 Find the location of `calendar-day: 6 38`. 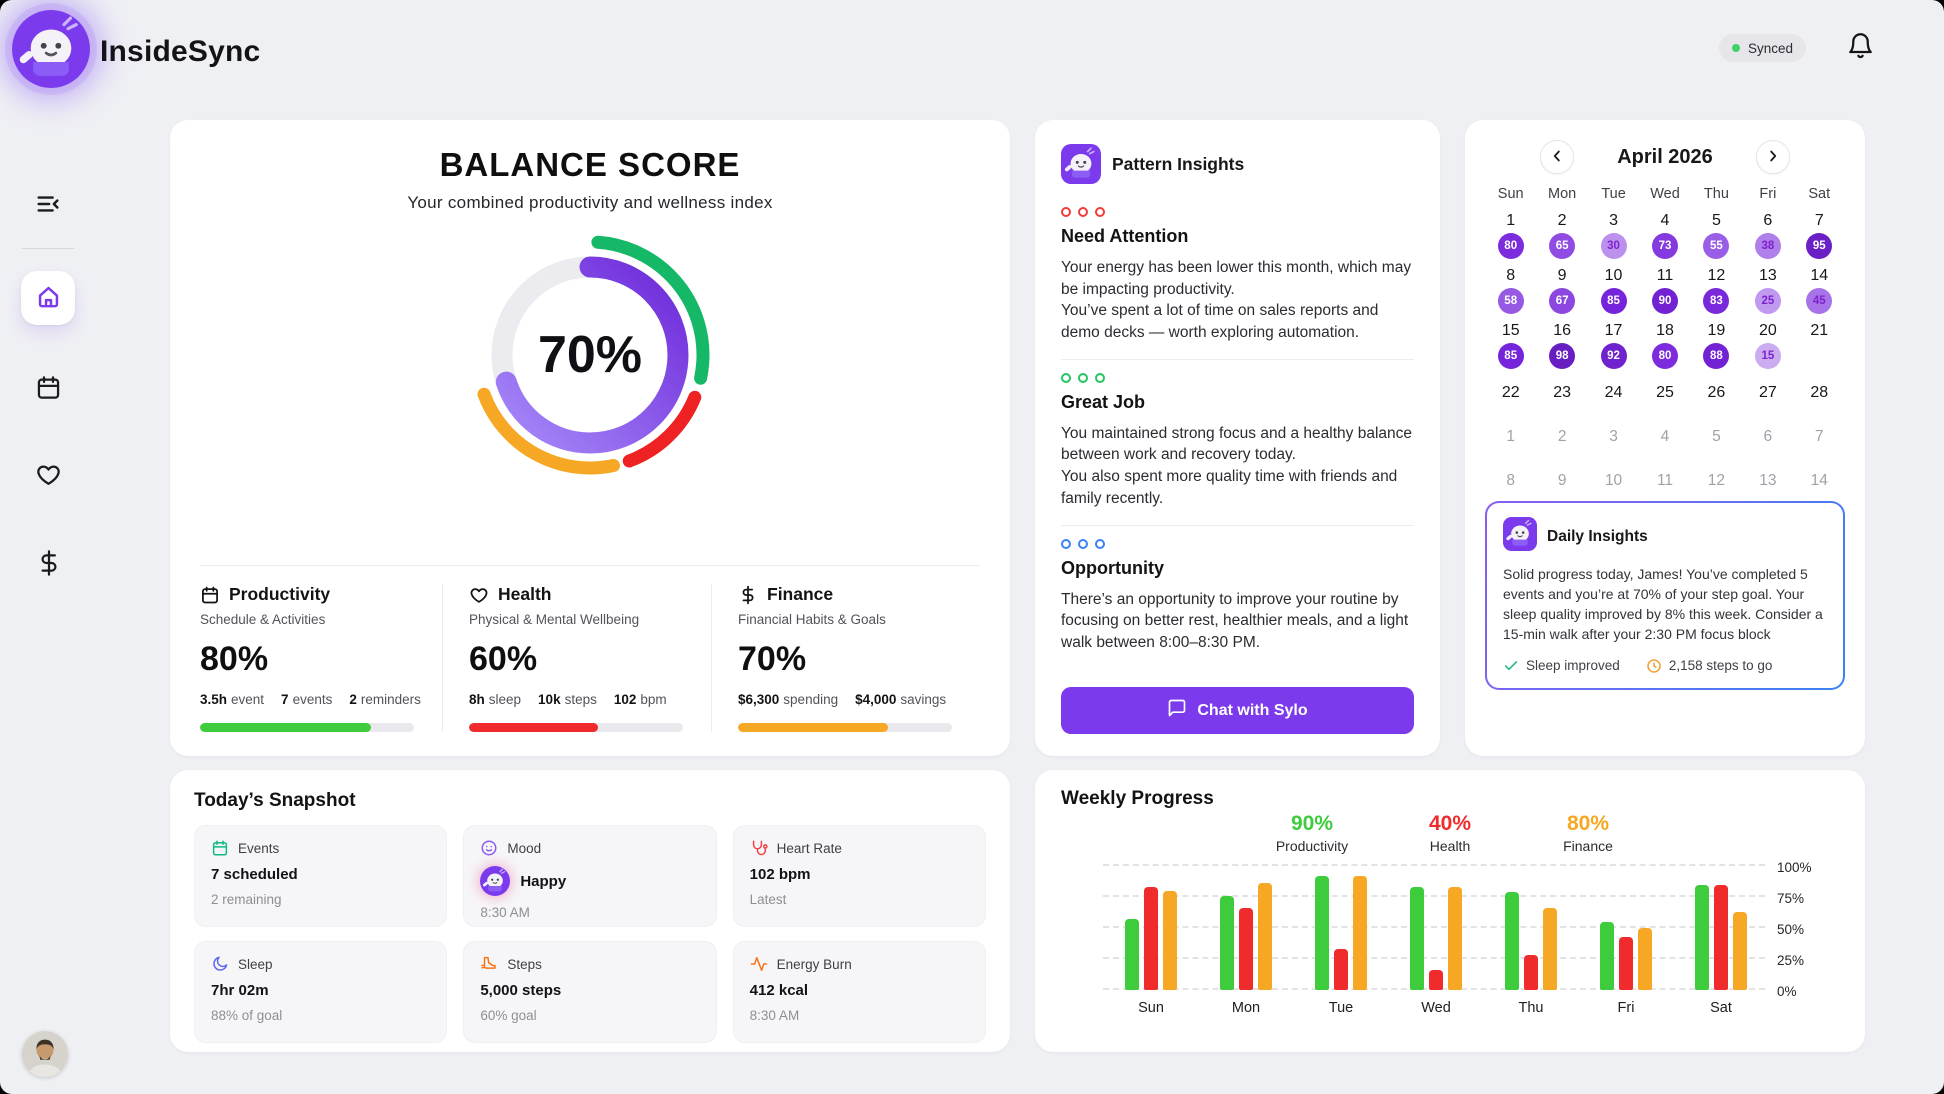

calendar-day: 6 38 is located at coordinates (1767, 231).